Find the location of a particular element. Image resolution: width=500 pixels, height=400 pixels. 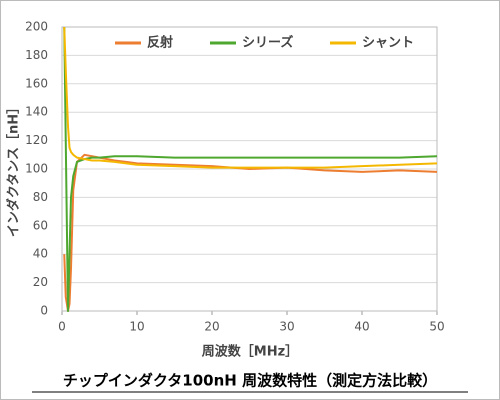

chart-title: チップインダクタ100nH 周波数特性（測定方法比較） is located at coordinates (250, 381).